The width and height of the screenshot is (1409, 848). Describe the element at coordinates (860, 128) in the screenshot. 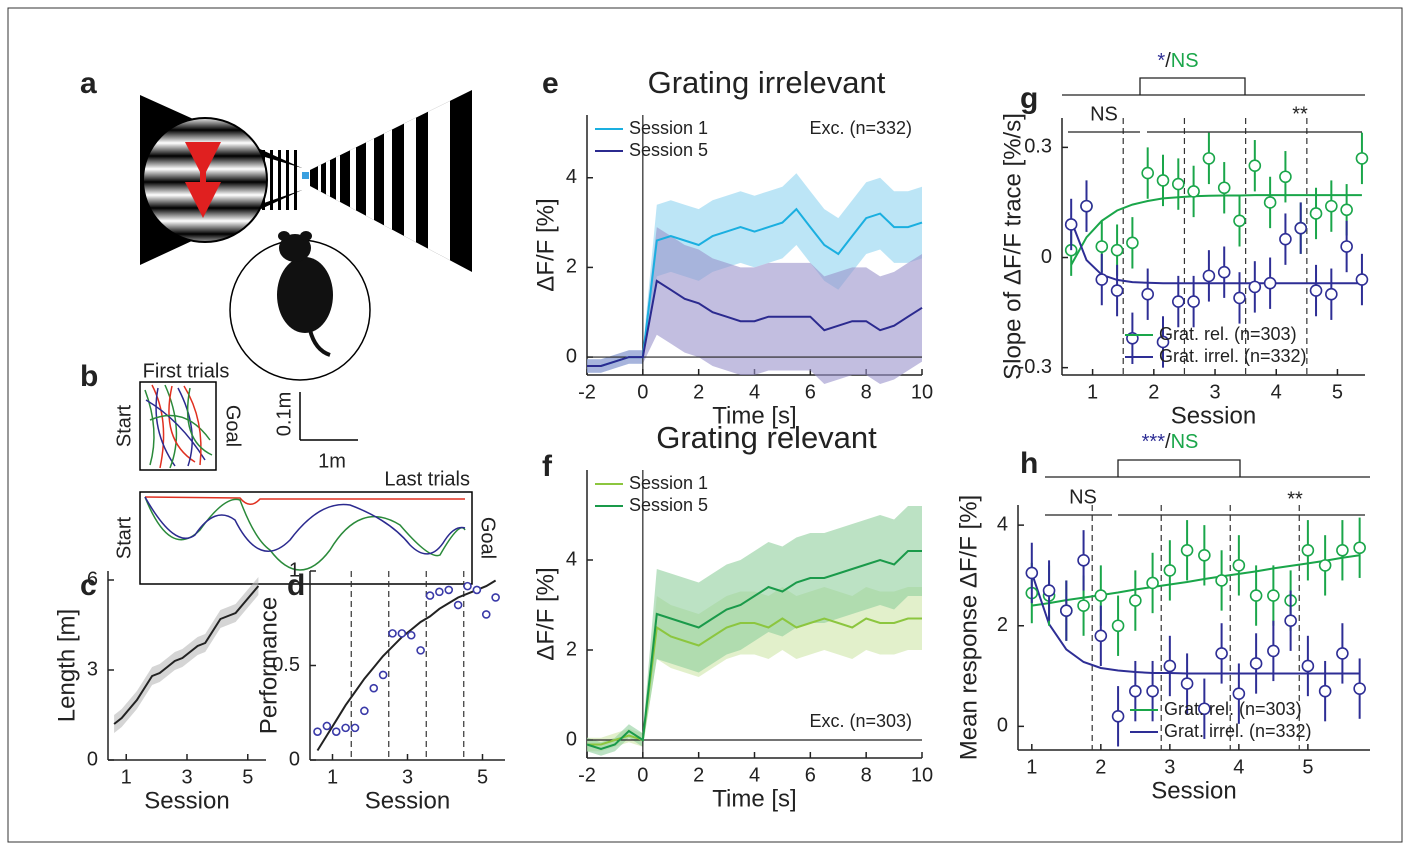

I see `annotation: Exc. (n=332)` at that location.